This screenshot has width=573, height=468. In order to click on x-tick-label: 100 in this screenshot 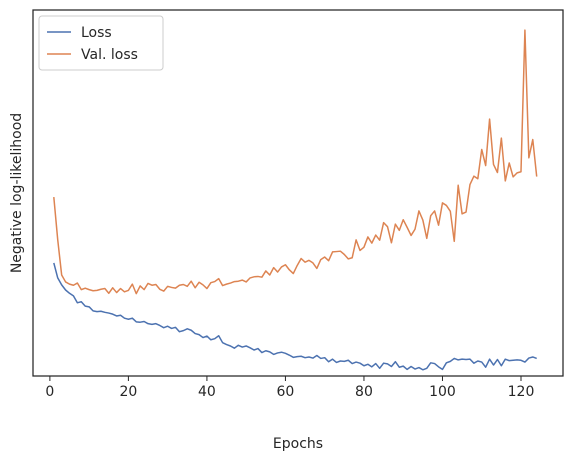, I will do `click(442, 392)`.